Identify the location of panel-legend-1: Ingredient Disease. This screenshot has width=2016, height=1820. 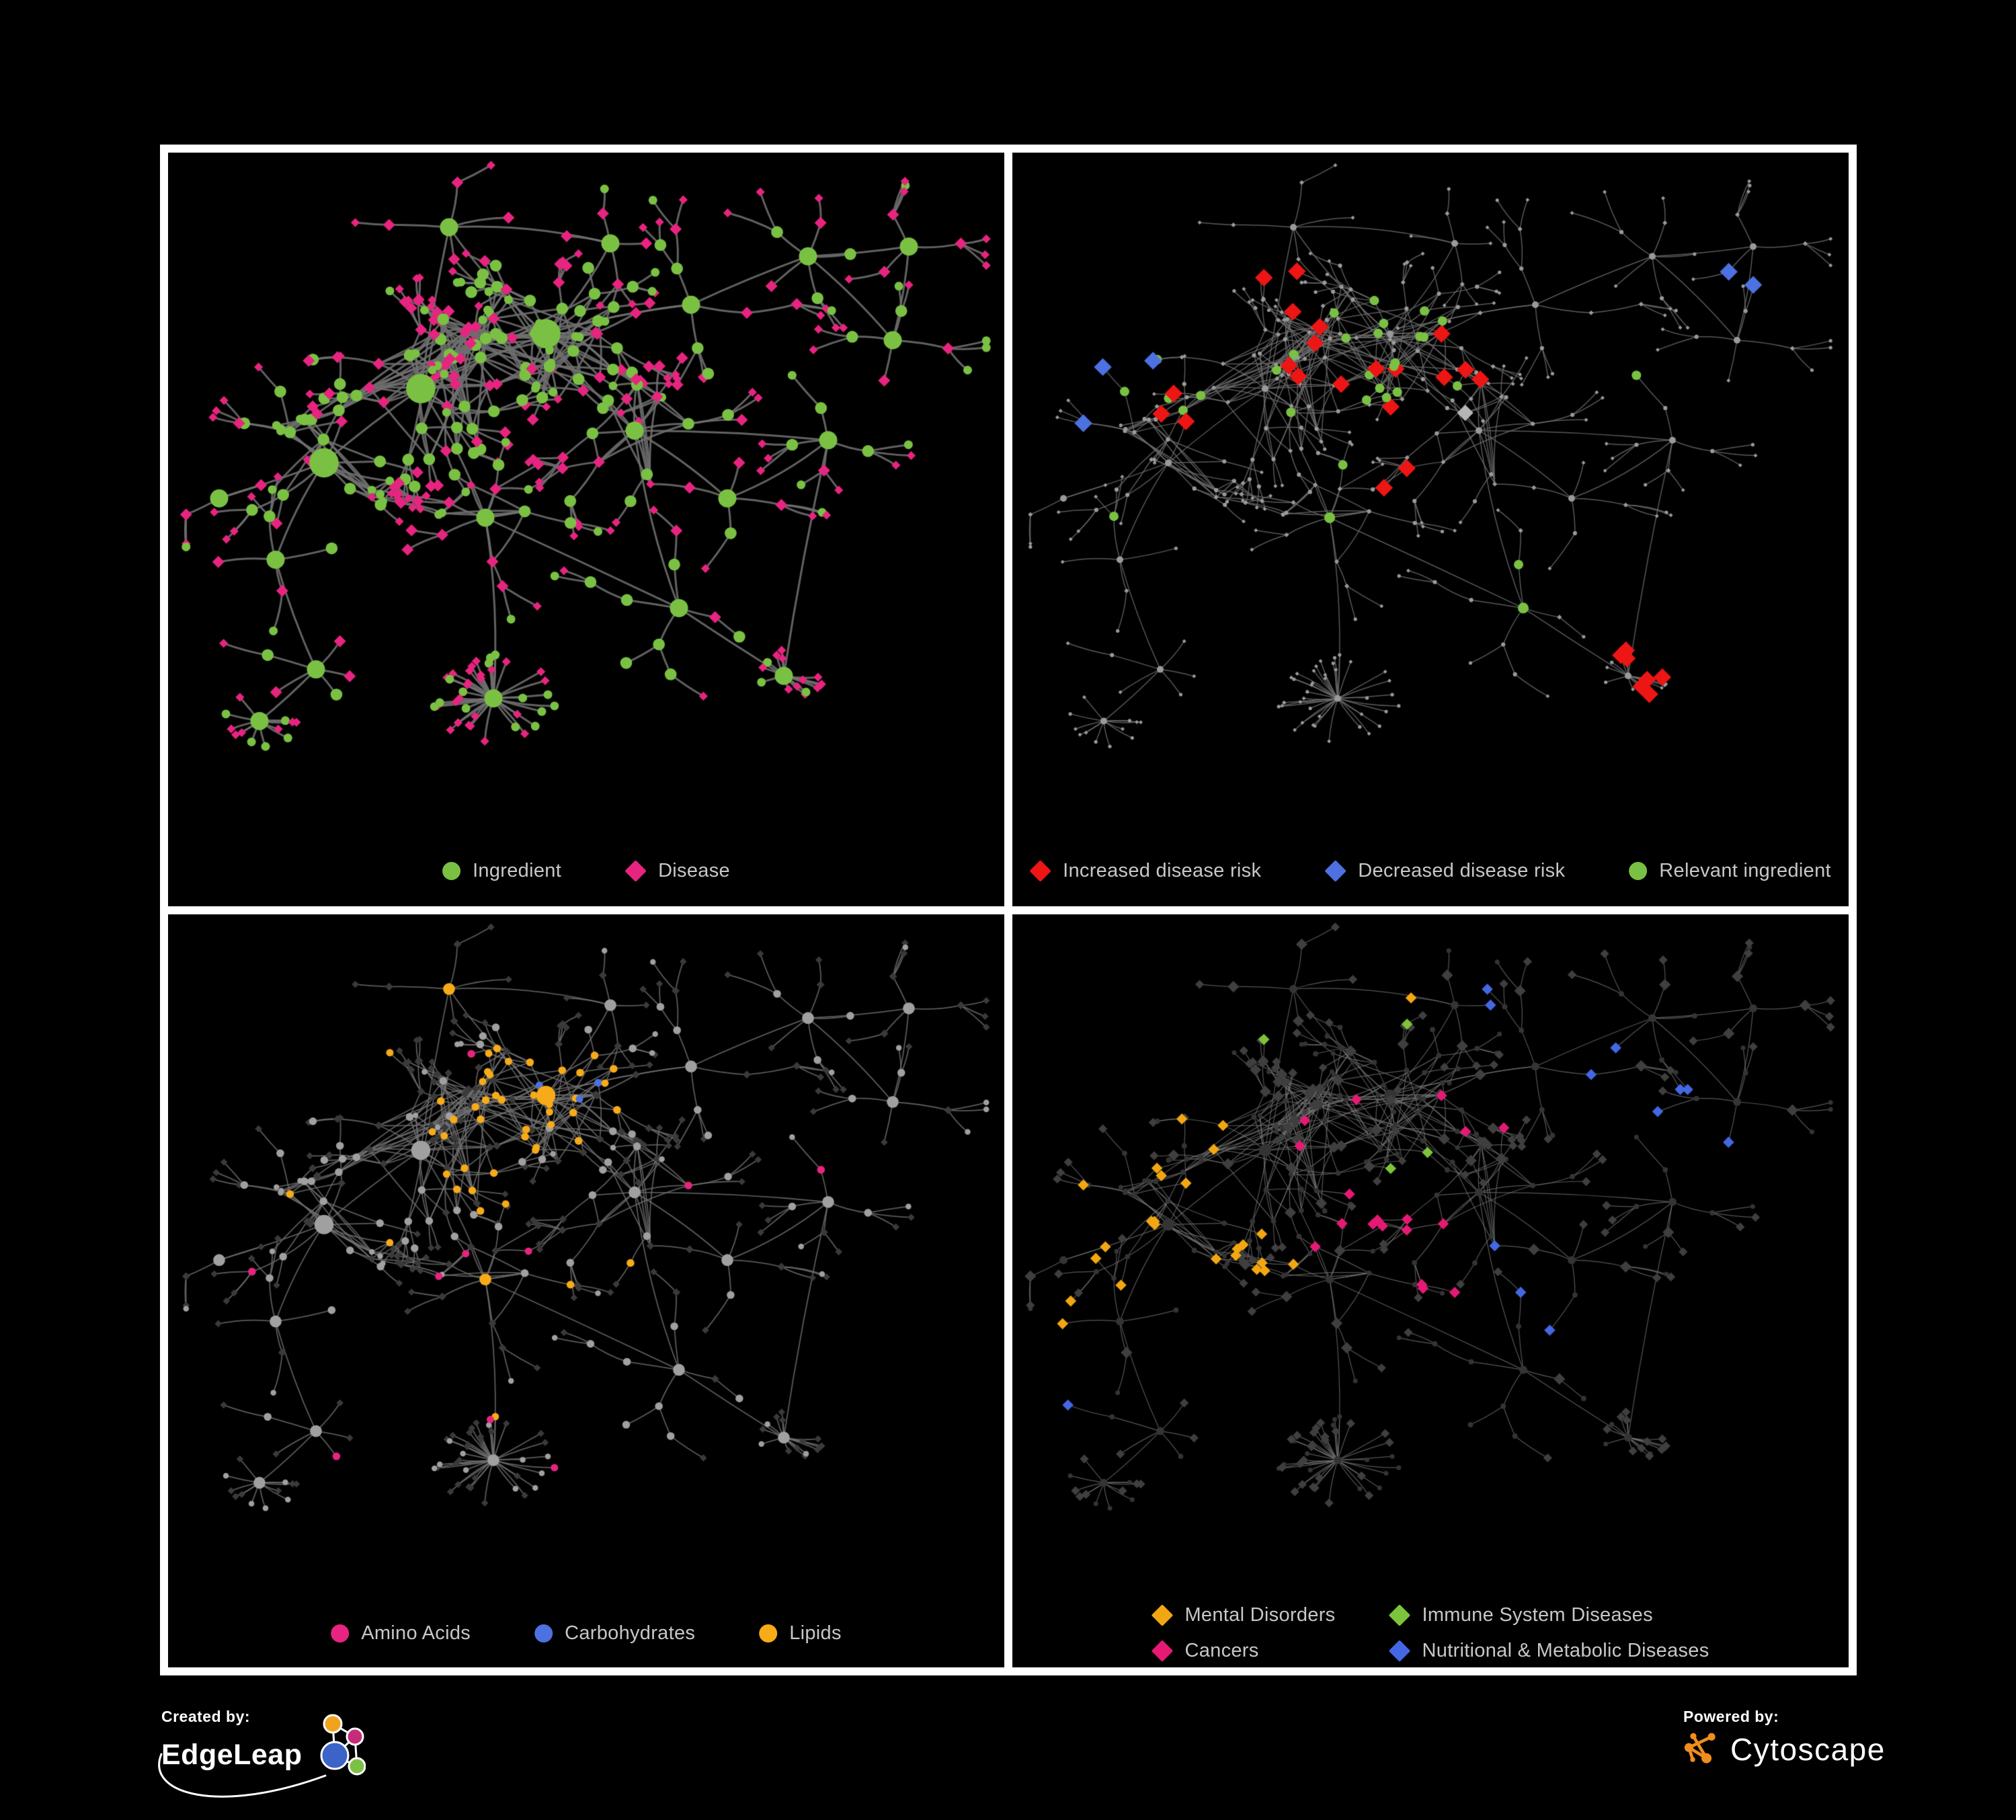
(586, 871).